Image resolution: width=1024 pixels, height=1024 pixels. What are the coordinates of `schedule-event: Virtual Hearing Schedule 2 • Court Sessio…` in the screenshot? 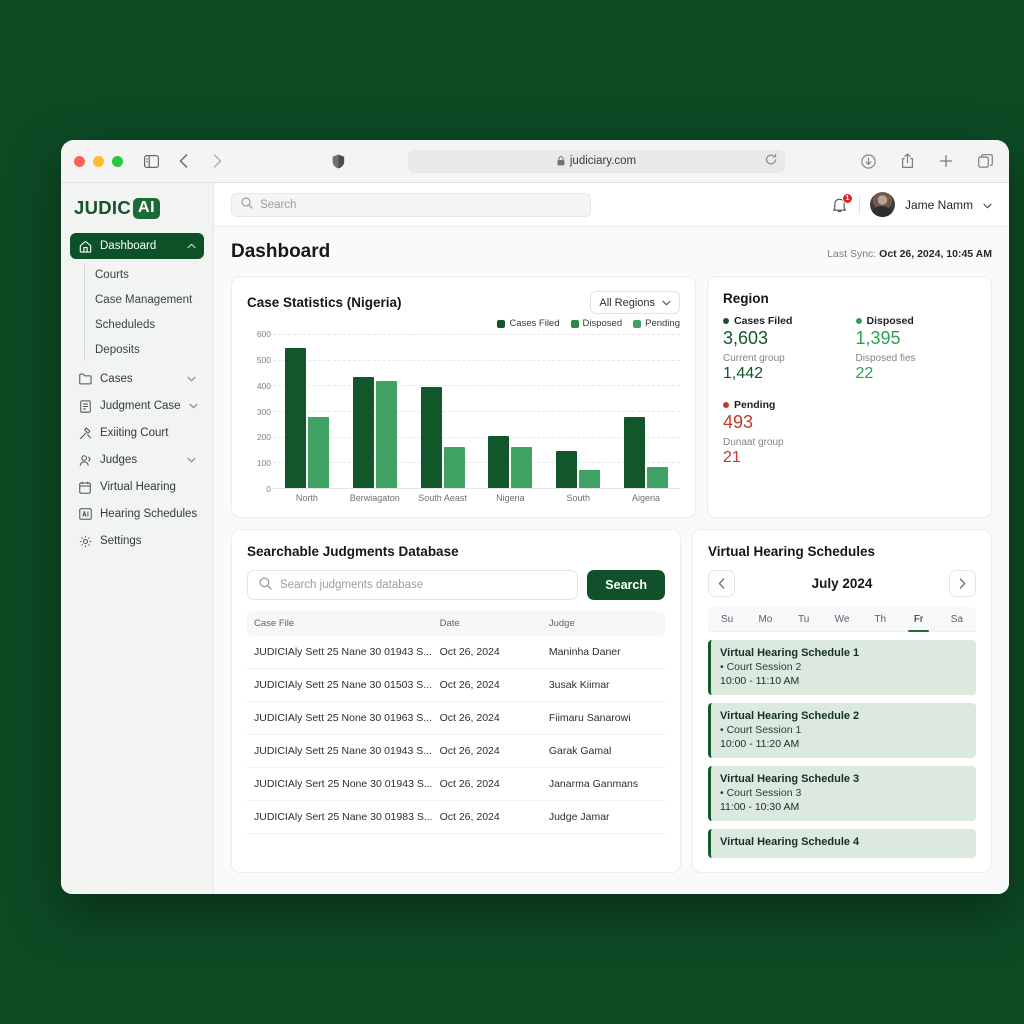 It's located at (842, 730).